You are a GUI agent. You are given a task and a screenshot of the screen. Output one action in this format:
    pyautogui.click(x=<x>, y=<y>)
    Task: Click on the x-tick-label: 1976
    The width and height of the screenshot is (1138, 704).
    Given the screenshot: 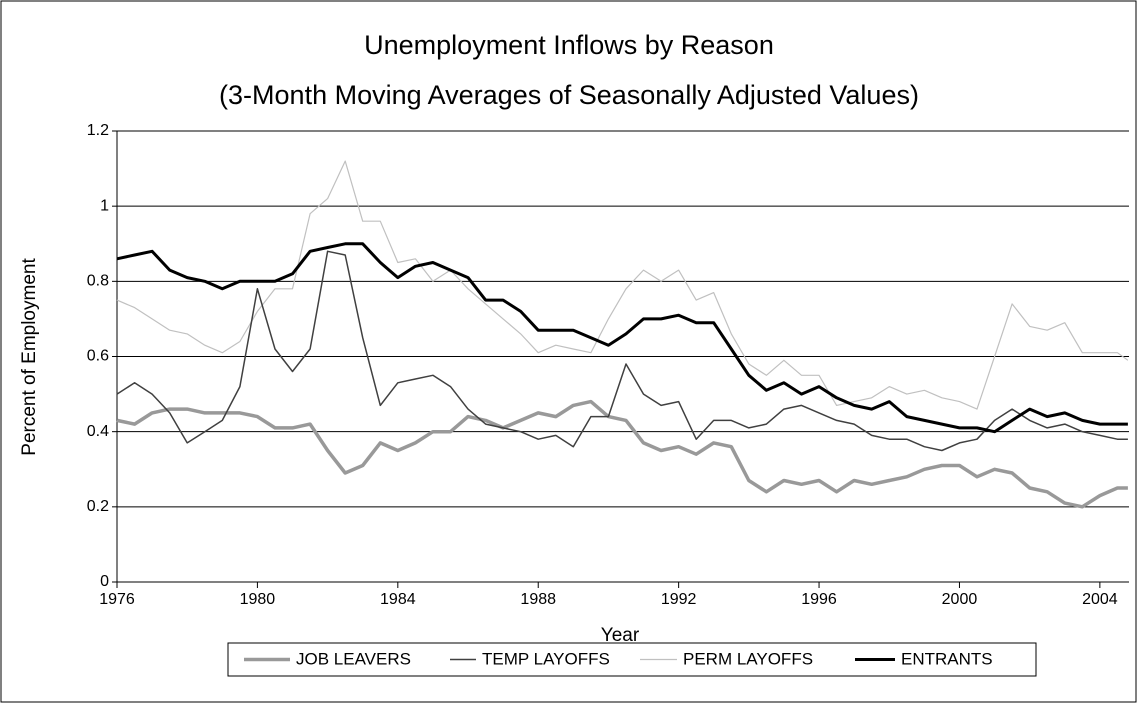 What is the action you would take?
    pyautogui.click(x=117, y=599)
    